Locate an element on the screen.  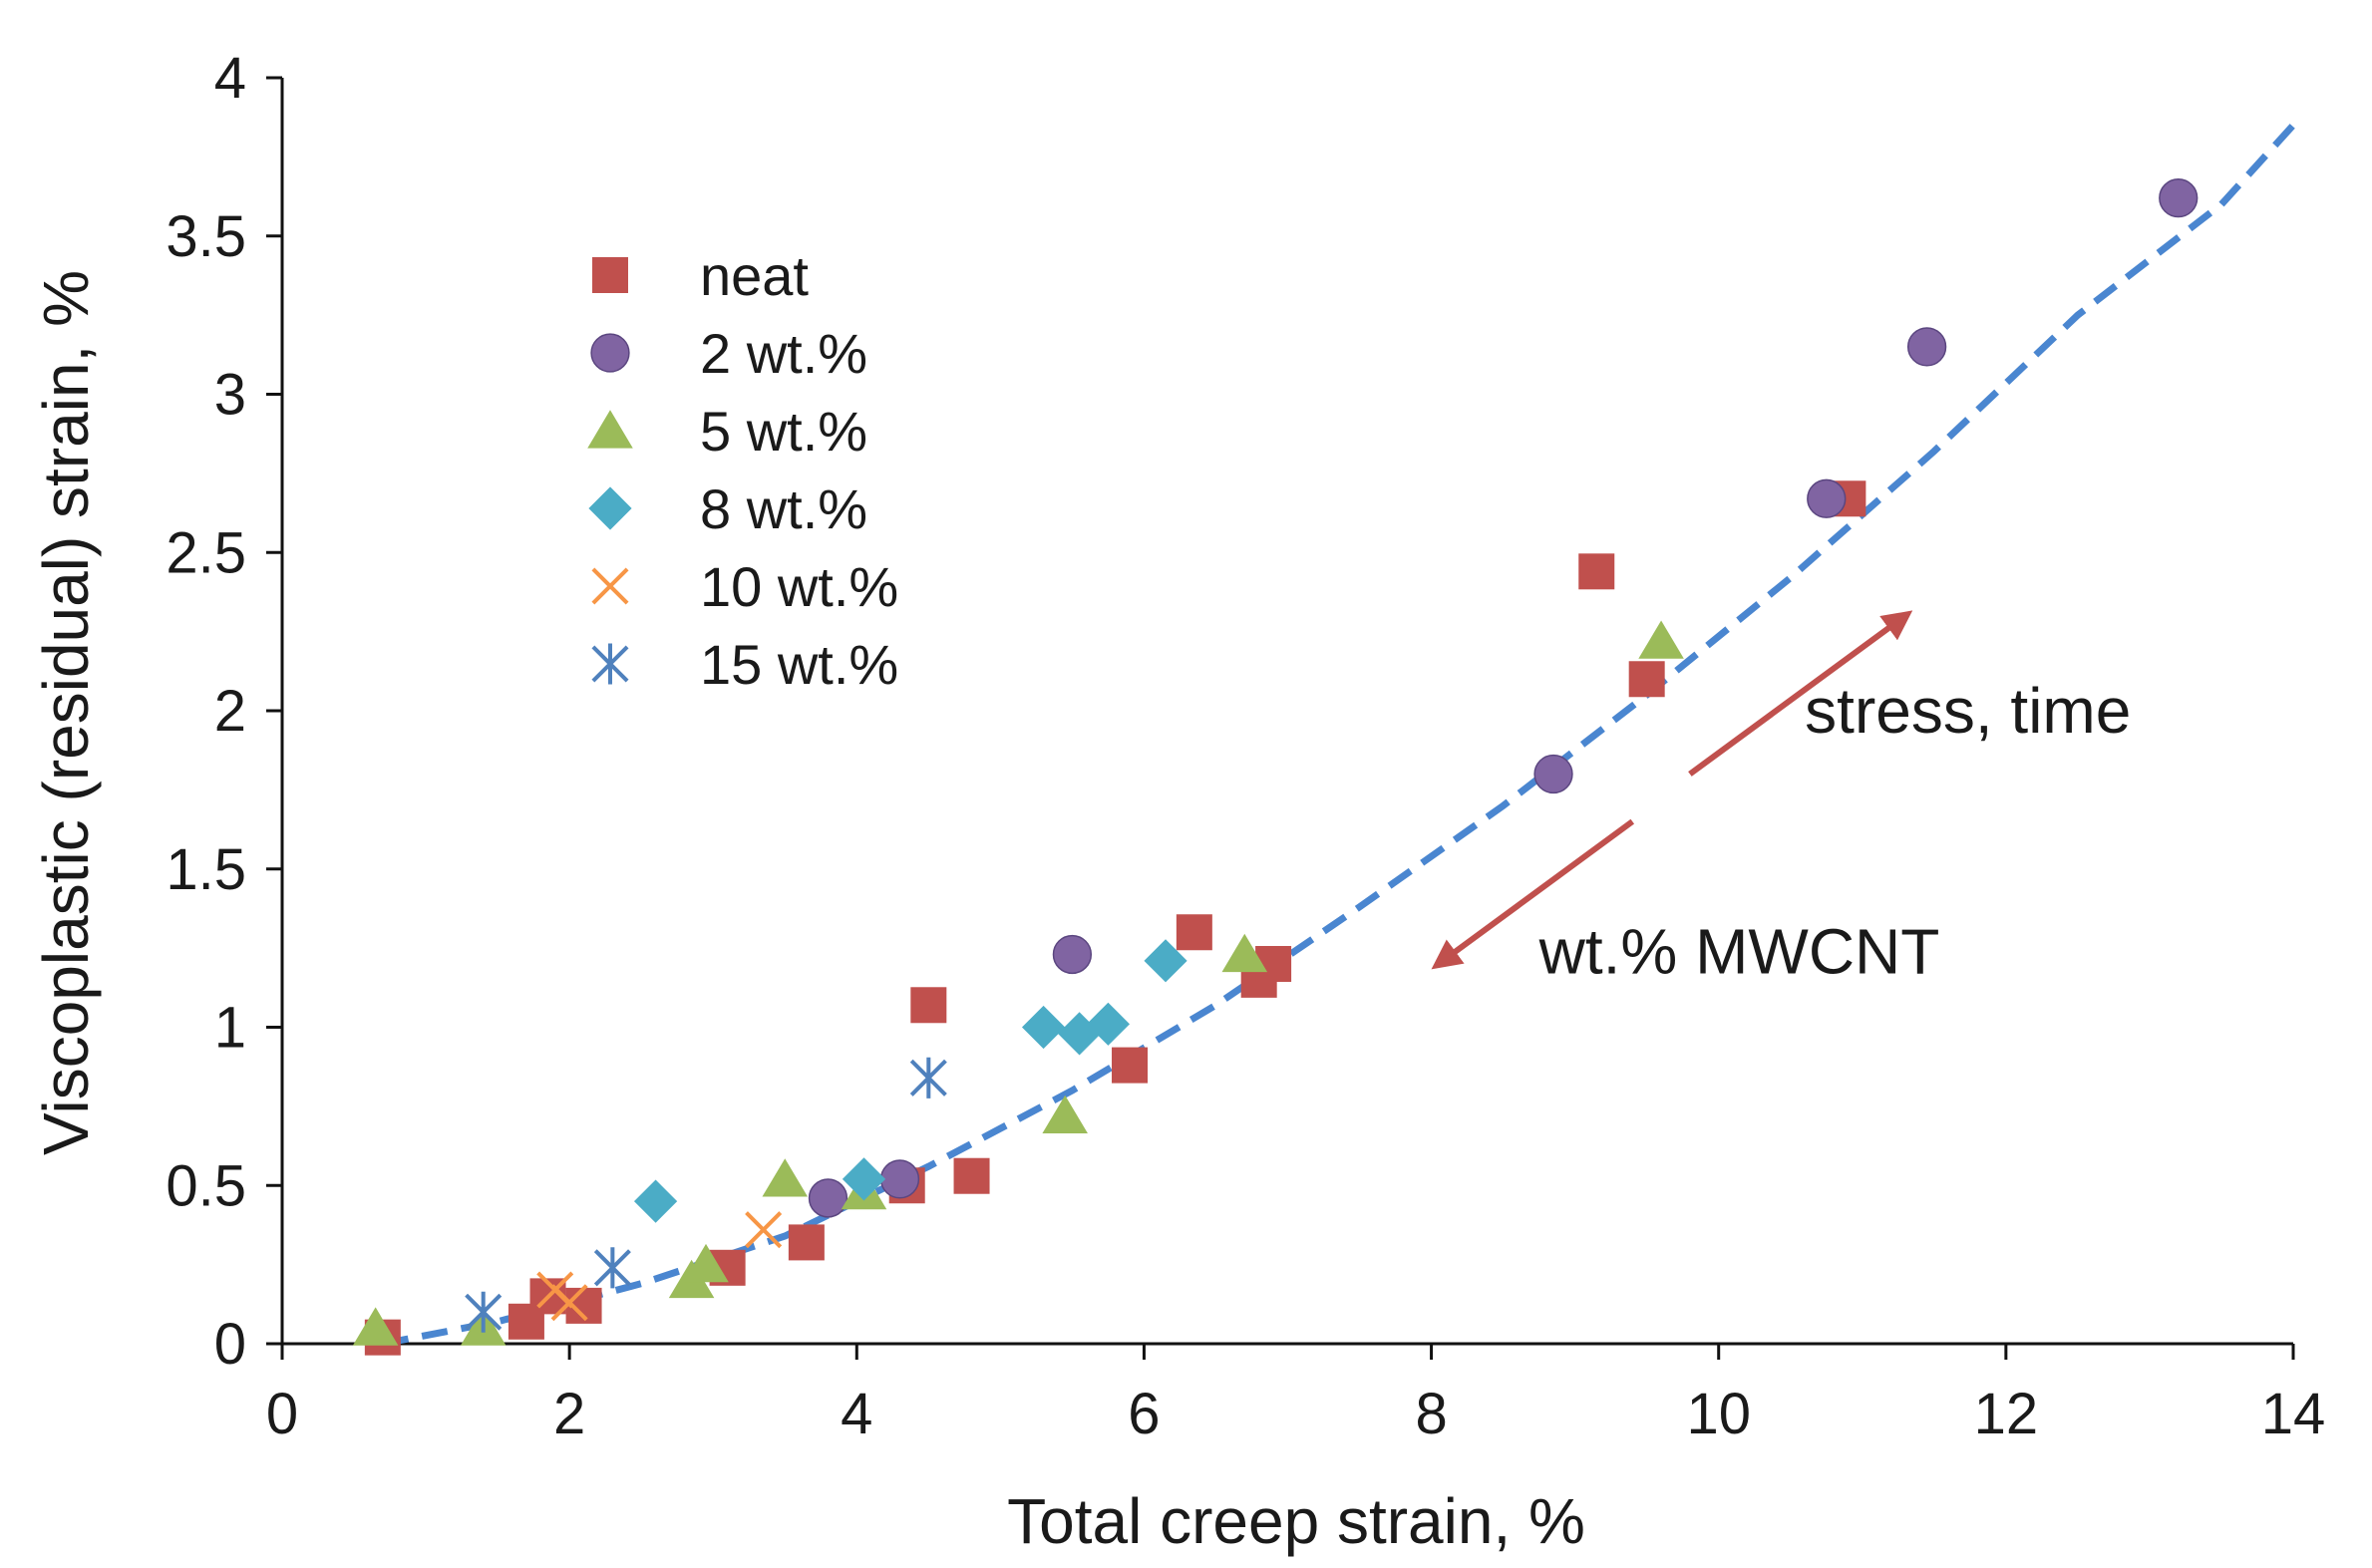
y-tick-label: 2.5 is located at coordinates (206, 552).